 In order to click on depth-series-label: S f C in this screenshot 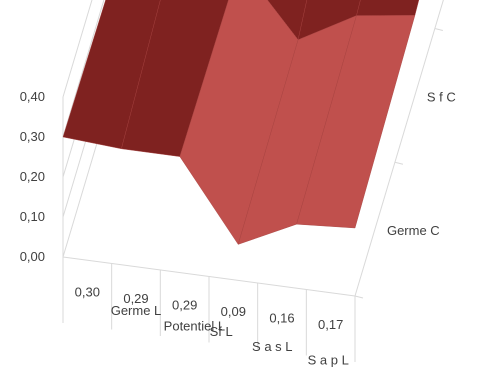, I will do `click(441, 96)`.